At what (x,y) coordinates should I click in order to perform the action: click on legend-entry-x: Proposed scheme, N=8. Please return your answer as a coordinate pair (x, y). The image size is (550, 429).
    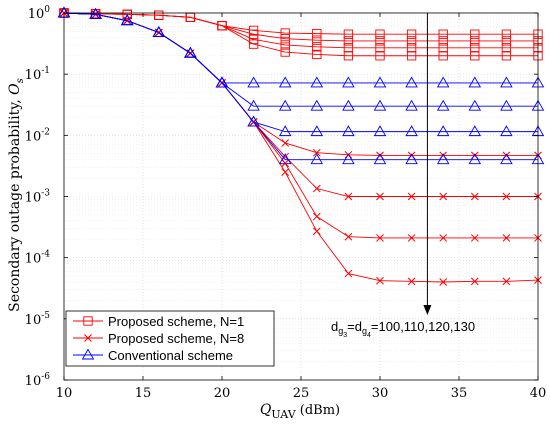
    Looking at the image, I should click on (158, 338).